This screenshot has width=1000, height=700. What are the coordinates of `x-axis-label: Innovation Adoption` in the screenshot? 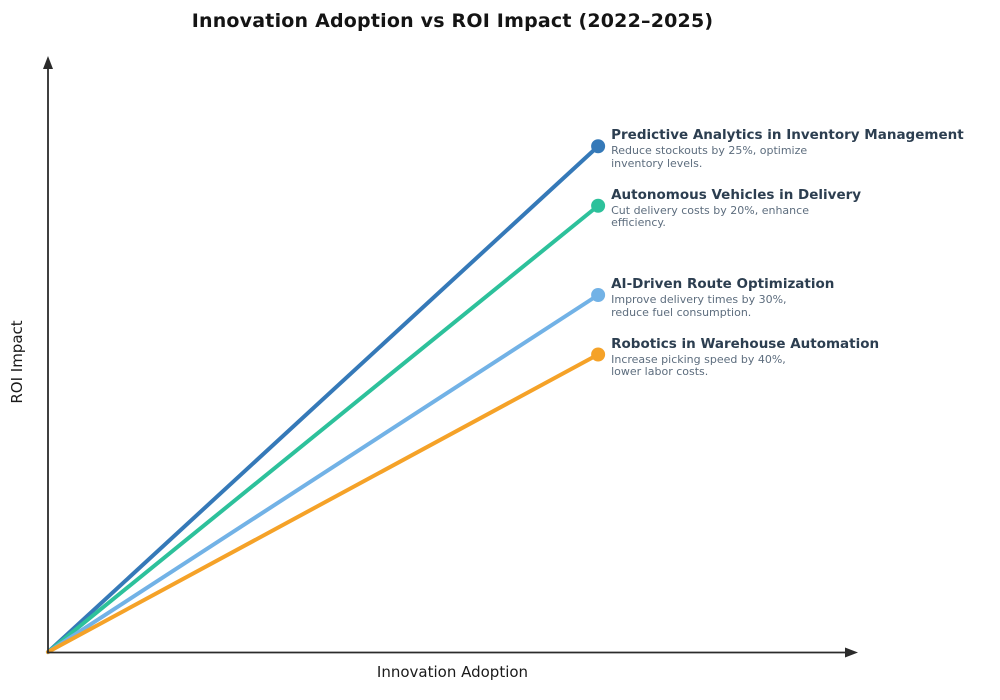 It's located at (452, 672).